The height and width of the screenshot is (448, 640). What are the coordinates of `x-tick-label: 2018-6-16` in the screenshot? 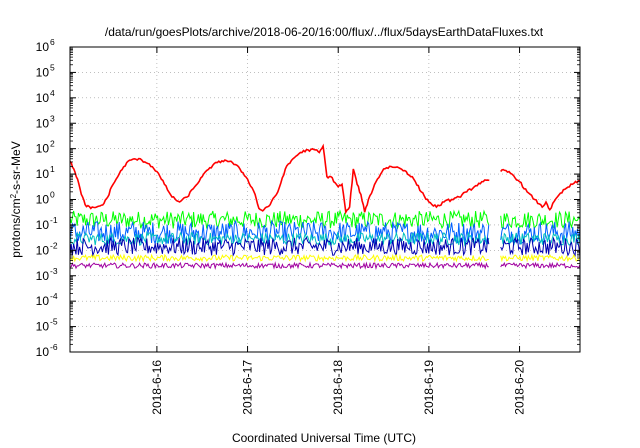 It's located at (157, 387).